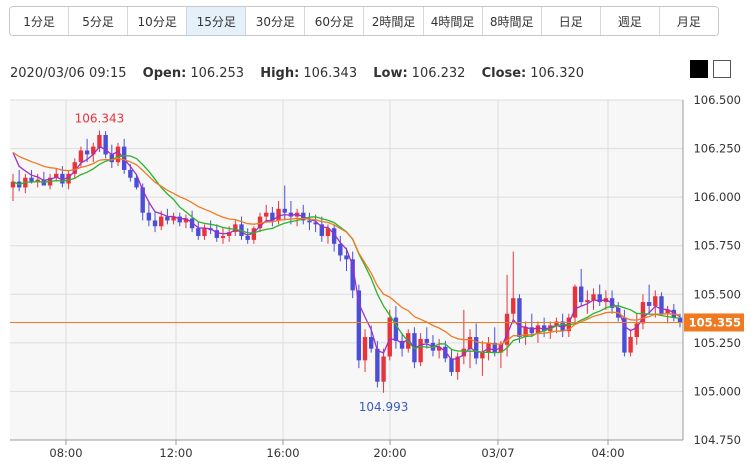 The width and height of the screenshot is (753, 469). Describe the element at coordinates (280, 73) in the screenshot. I see `high-label: High:` at that location.